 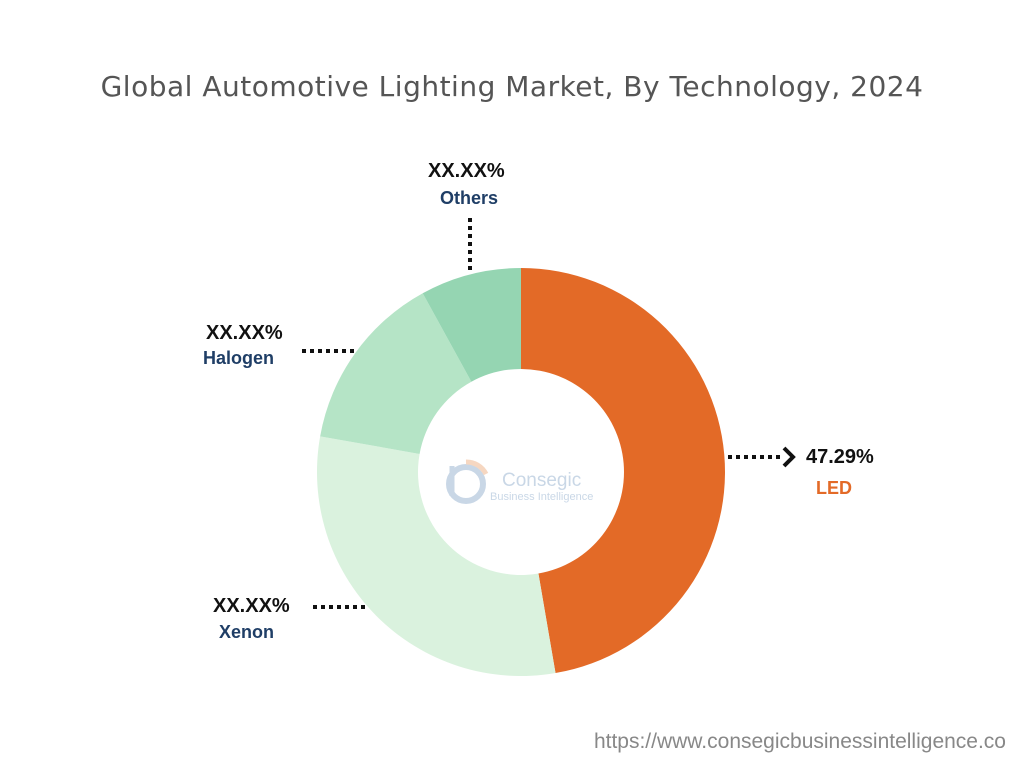 I want to click on halogen-category-label: Halogen, so click(x=239, y=358).